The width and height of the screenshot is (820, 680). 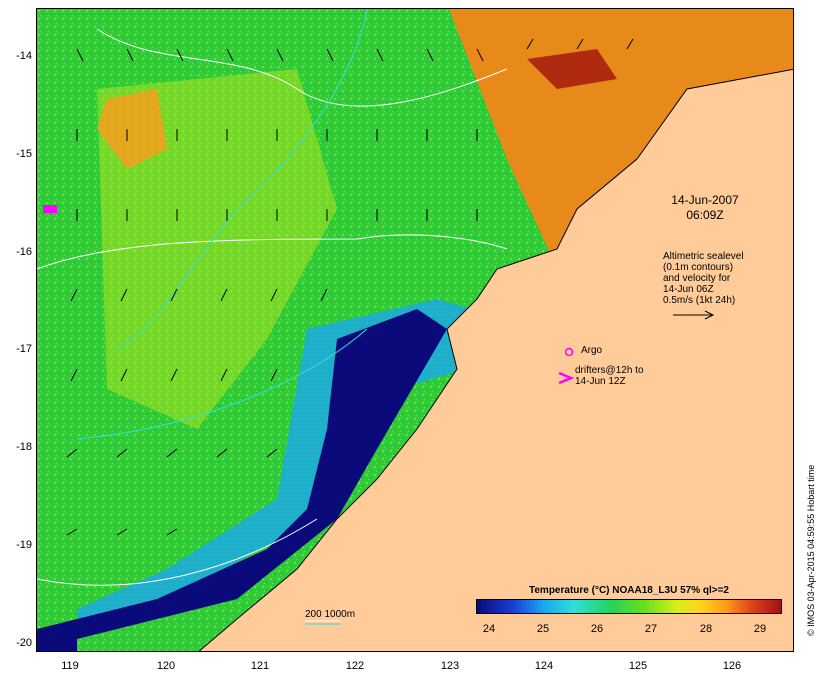 I want to click on x-tick-label: 121, so click(x=260, y=666).